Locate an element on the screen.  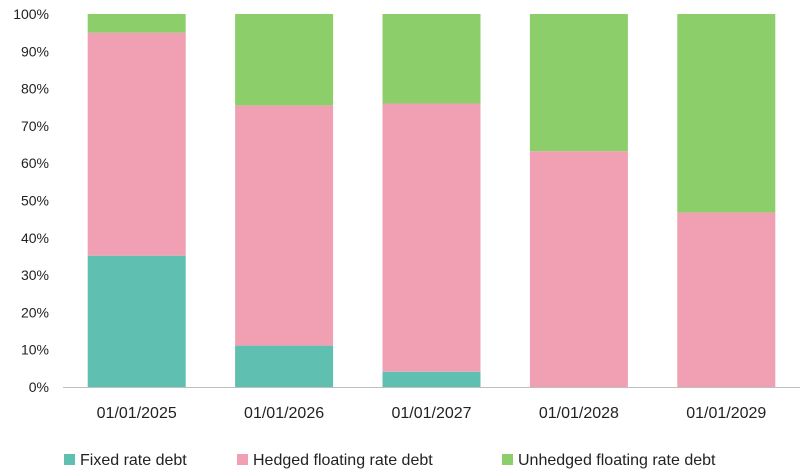
x-tick-label: 01/01/2025 is located at coordinates (137, 413).